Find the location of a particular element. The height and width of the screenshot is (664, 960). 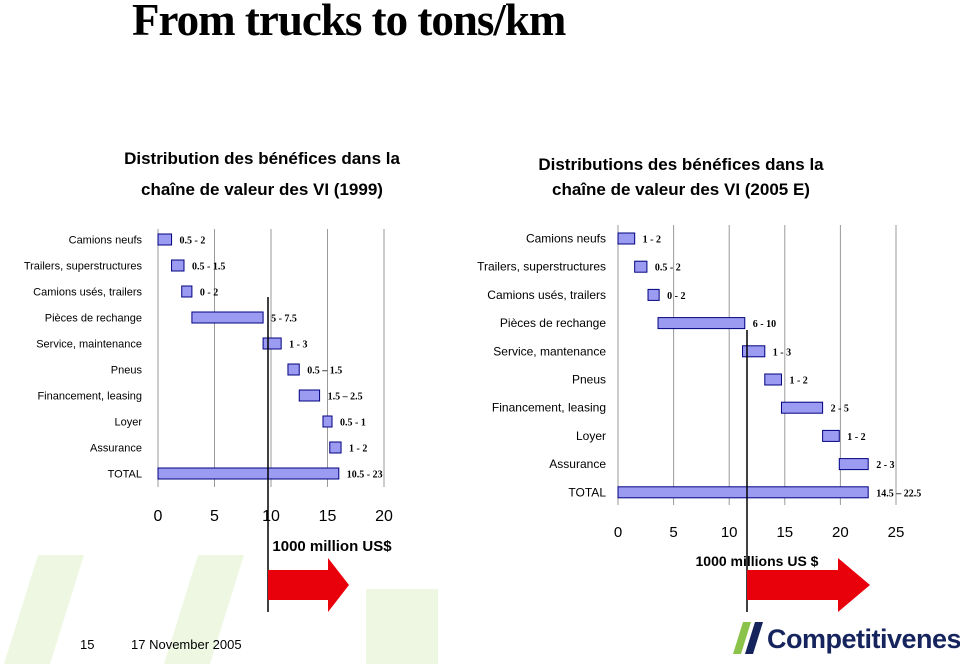

c1999-category-label: TOTAL is located at coordinates (125, 475).